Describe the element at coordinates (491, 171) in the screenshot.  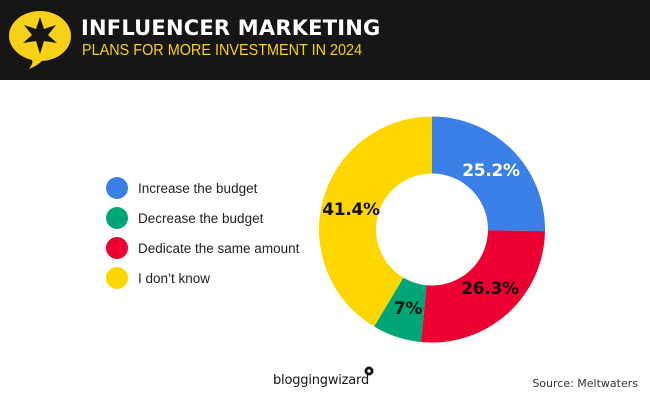
I see `slice-label-increase: 25.2%` at that location.